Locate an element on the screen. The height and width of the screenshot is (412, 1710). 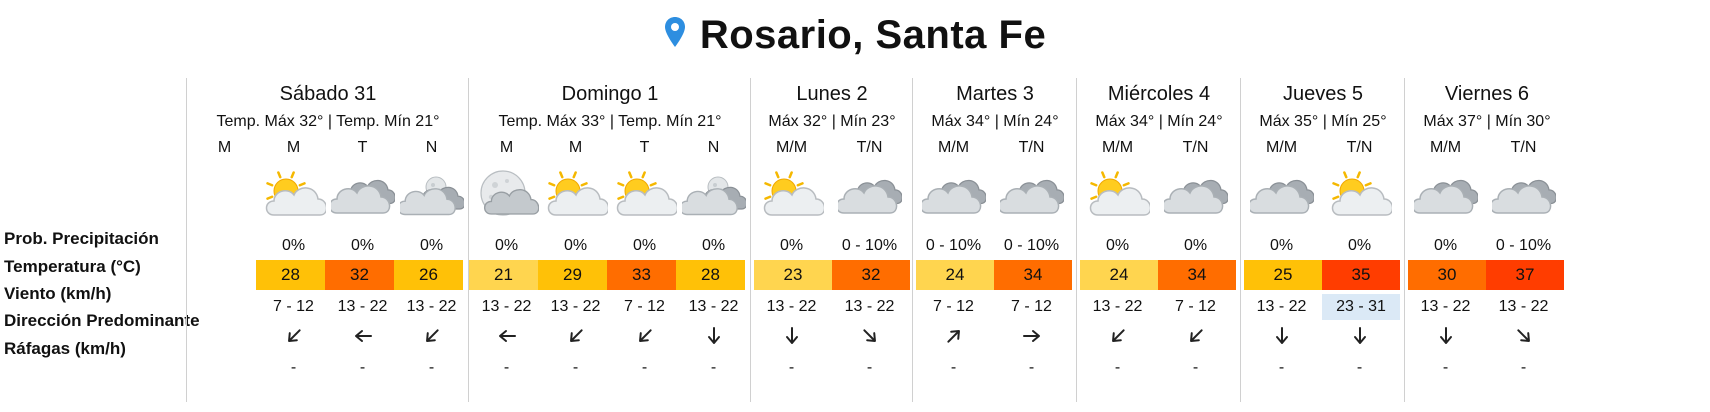
time-slot-label: N is located at coordinates (431, 147).